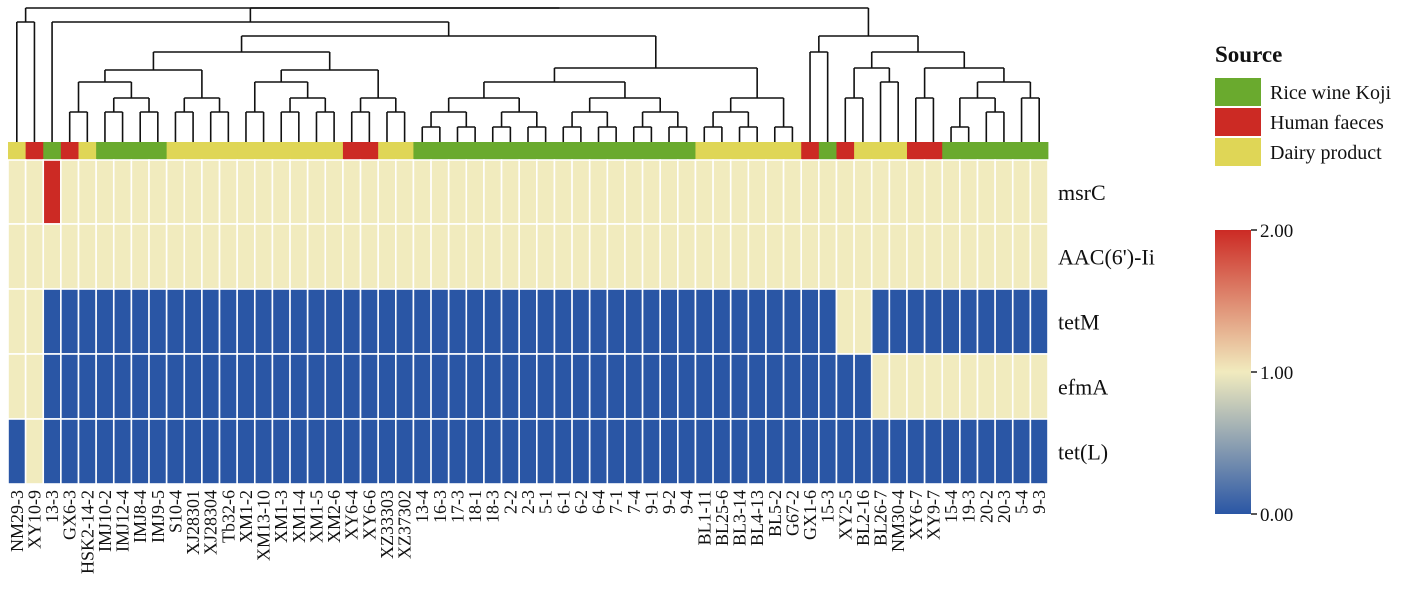 This screenshot has height=598, width=1418. What do you see at coordinates (1079, 322) in the screenshot?
I see `gene-label: tetM` at bounding box center [1079, 322].